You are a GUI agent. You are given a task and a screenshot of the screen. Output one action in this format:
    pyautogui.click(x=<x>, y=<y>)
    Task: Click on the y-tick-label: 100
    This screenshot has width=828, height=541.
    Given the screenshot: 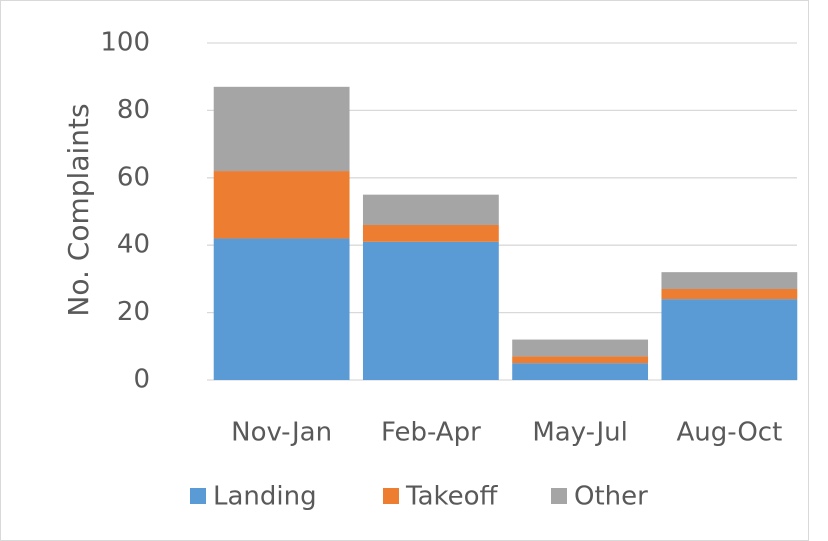 What is the action you would take?
    pyautogui.click(x=125, y=43)
    